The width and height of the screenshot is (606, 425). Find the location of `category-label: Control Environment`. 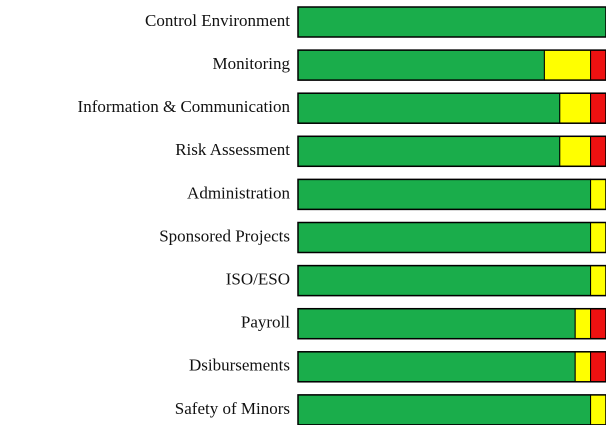

category-label: Control Environment is located at coordinates (217, 20).